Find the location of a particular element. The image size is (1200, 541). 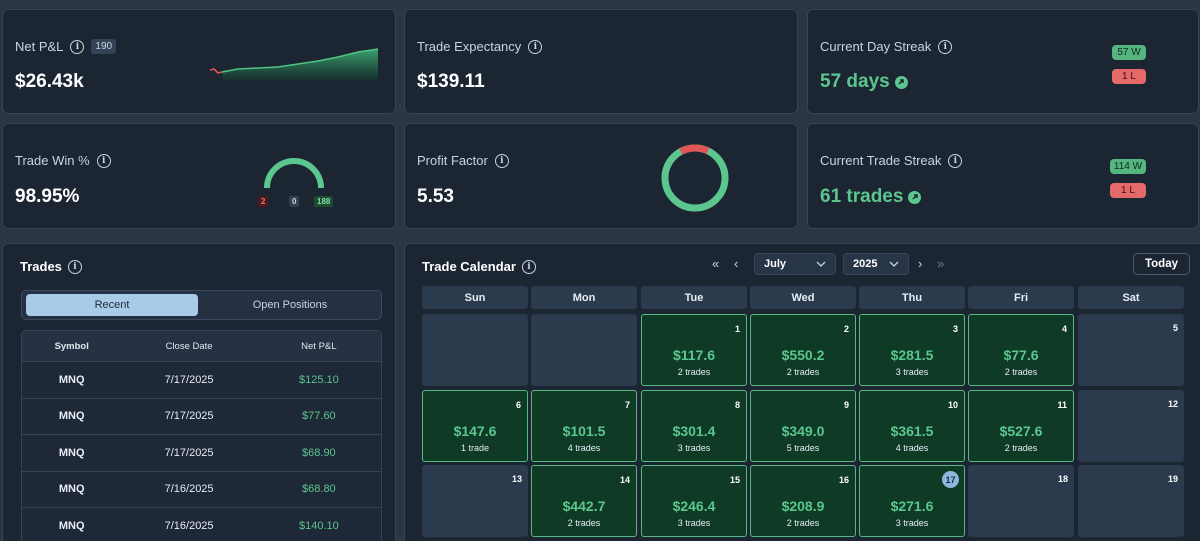

calendar-day: 7 $101.5 4 trades is located at coordinates (584, 426).